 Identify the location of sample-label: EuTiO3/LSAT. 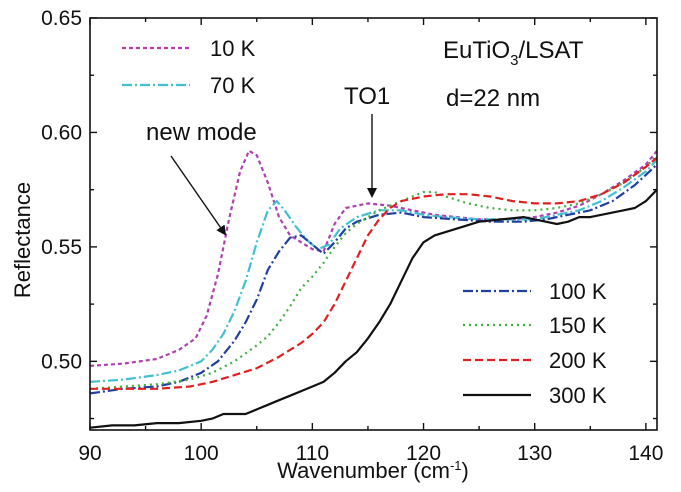
(513, 53).